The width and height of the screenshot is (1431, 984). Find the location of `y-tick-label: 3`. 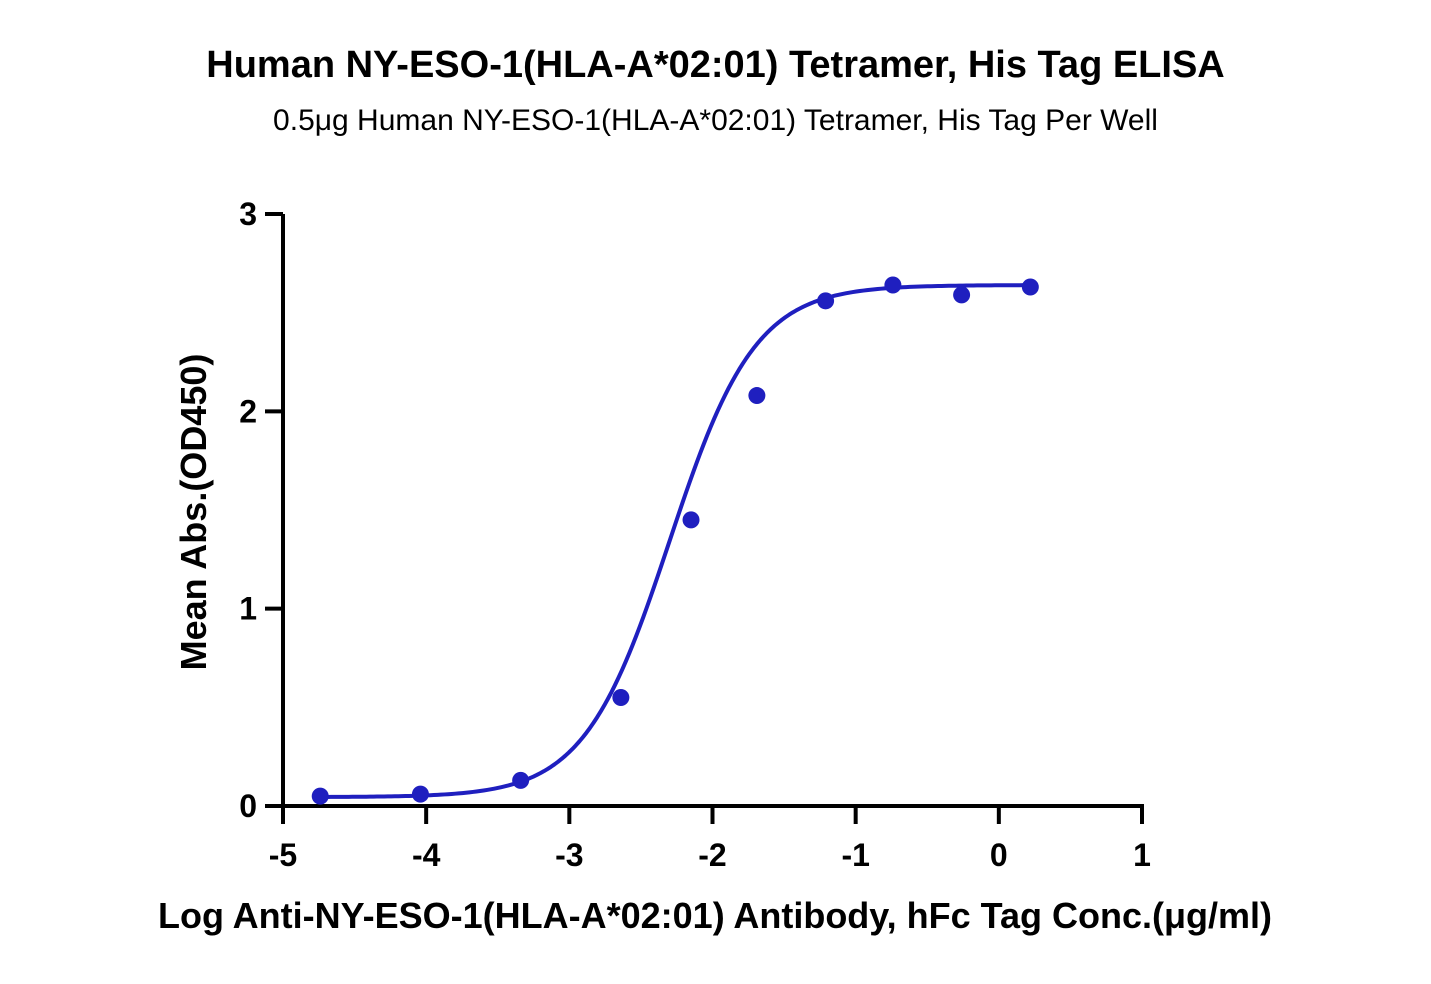

y-tick-label: 3 is located at coordinates (248, 214).